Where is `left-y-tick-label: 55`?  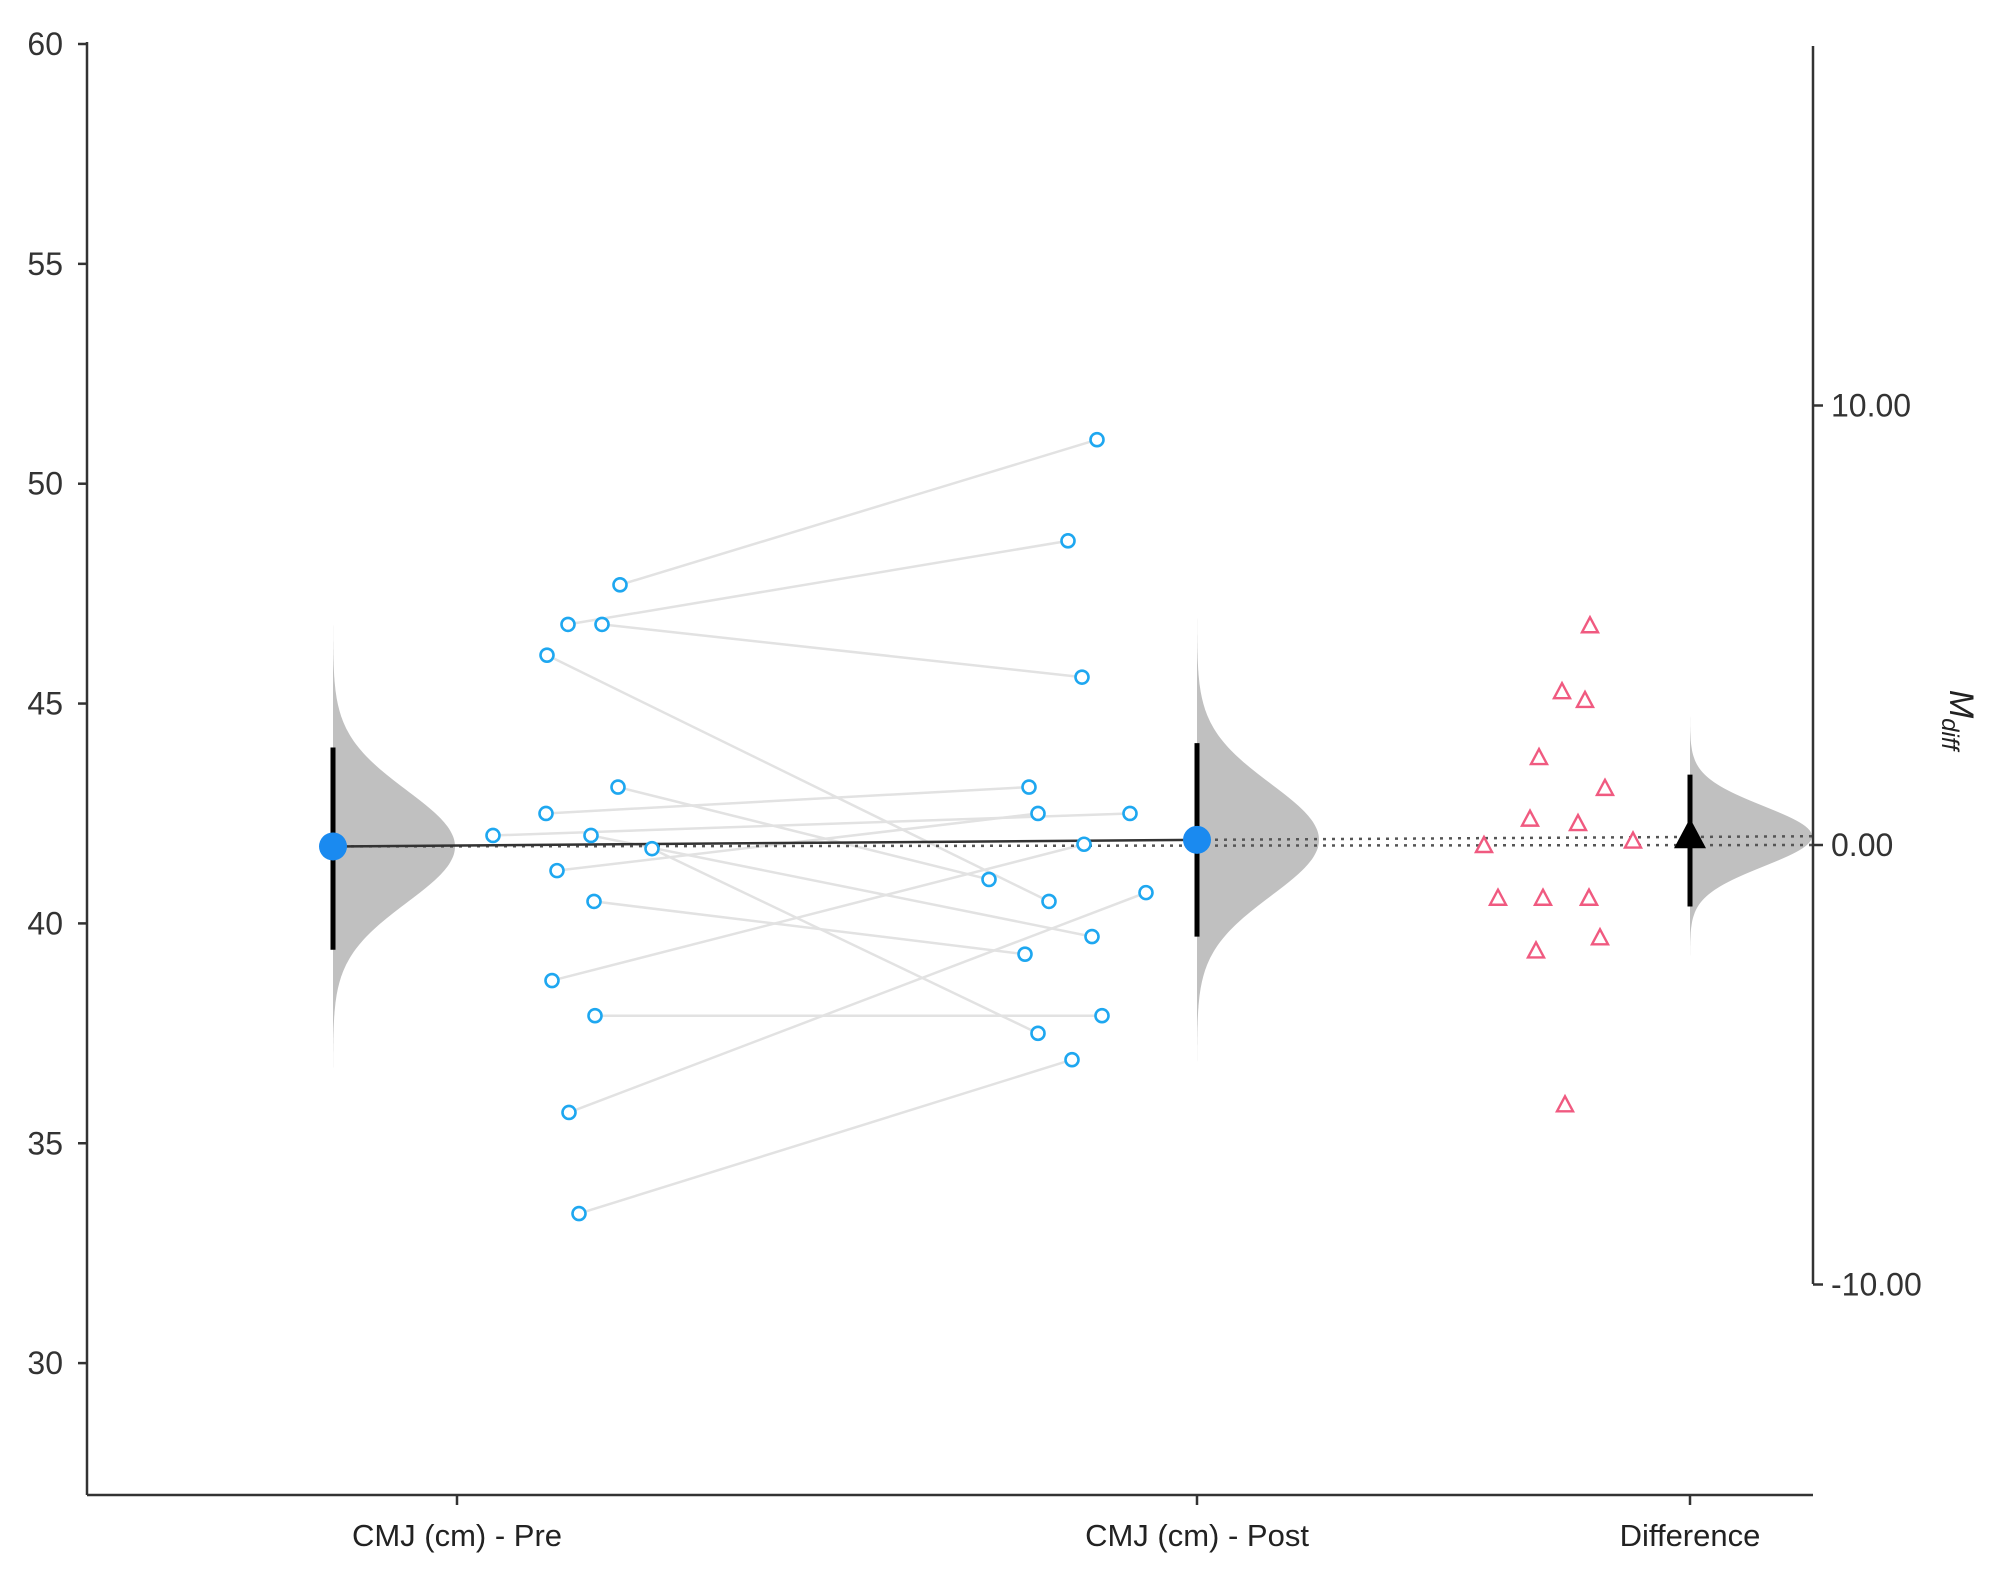 left-y-tick-label: 55 is located at coordinates (45, 264).